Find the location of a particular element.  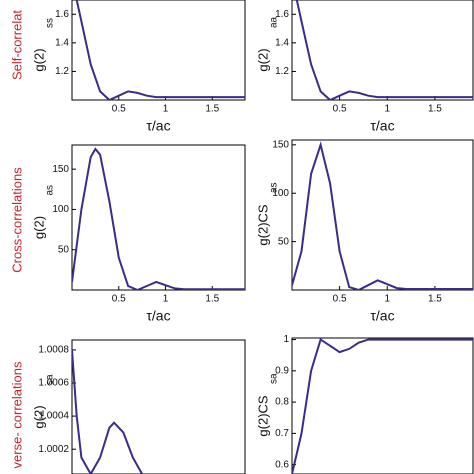

row-label: Self-correlat is located at coordinates (16, 45).